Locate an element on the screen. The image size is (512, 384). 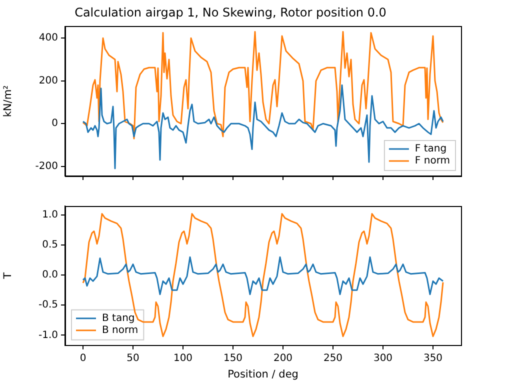
y-tick-label: -0.5 is located at coordinates (48, 305).